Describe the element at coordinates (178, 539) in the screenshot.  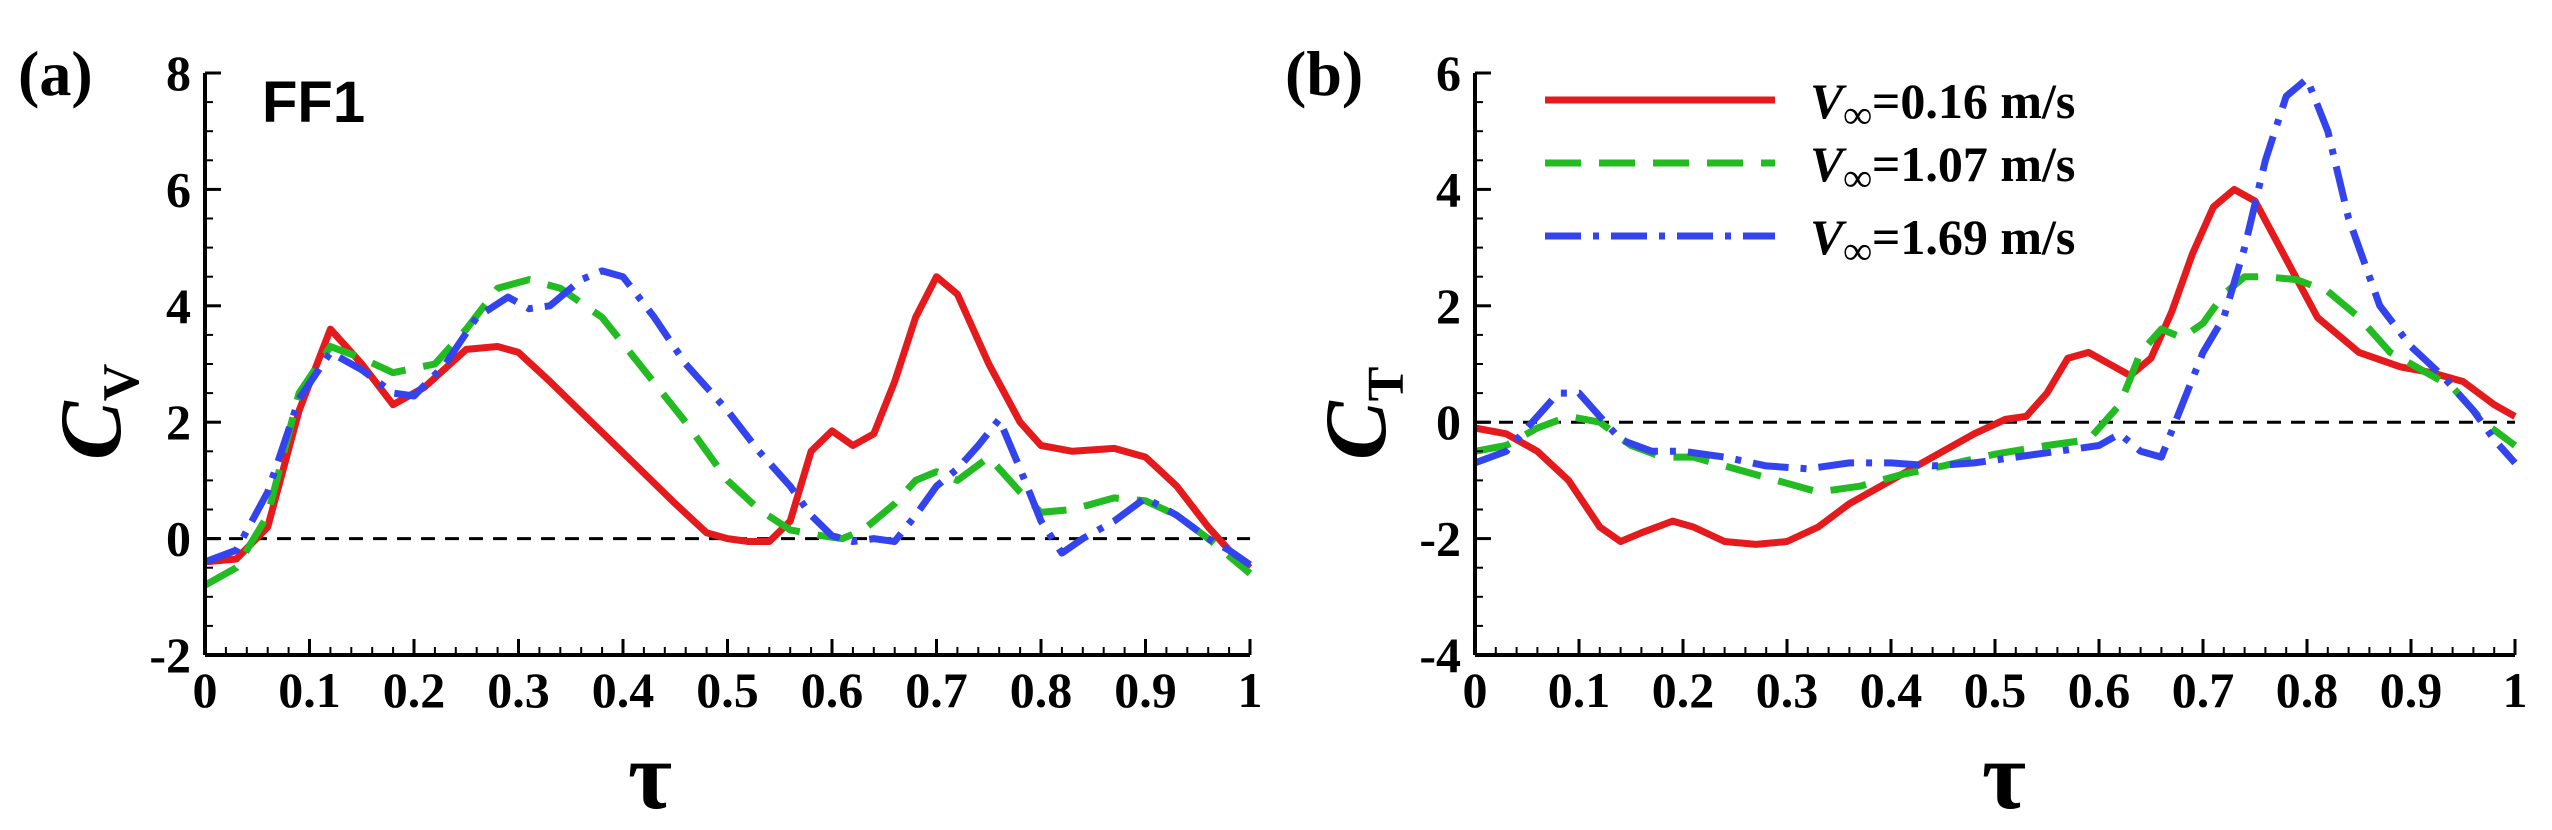
I see `panel-a-y-tick-label: 0` at that location.